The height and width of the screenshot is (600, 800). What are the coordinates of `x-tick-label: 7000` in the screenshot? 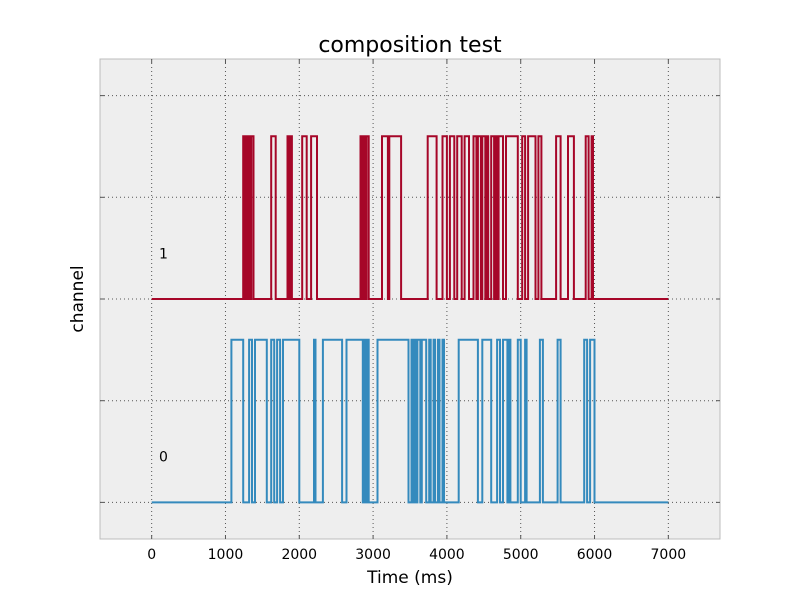 It's located at (669, 555).